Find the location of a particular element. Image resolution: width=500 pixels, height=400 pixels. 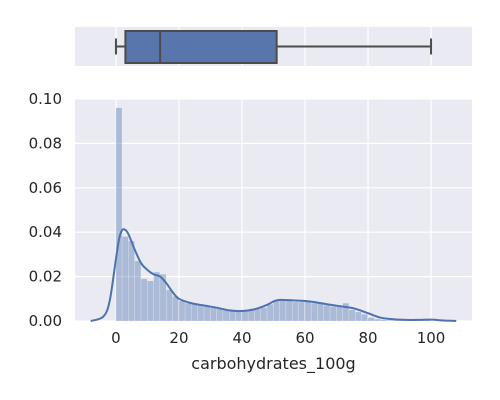

x-tick-label: 80 is located at coordinates (367, 338).